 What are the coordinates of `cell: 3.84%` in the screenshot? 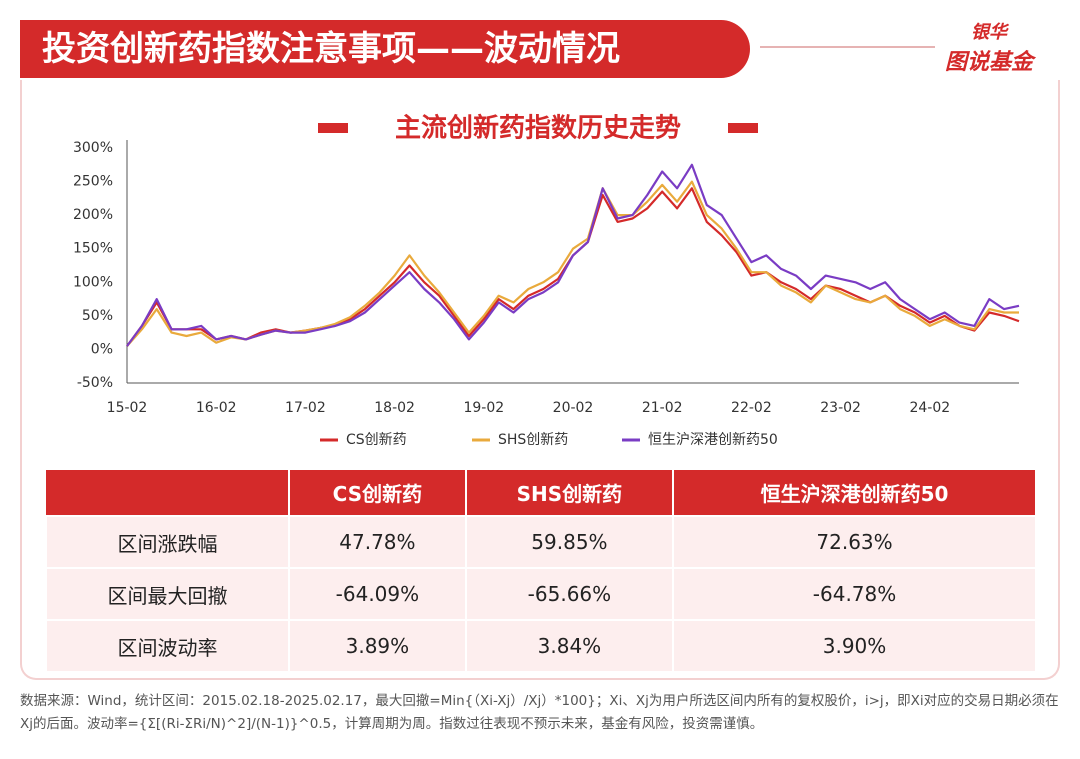 It's located at (569, 646).